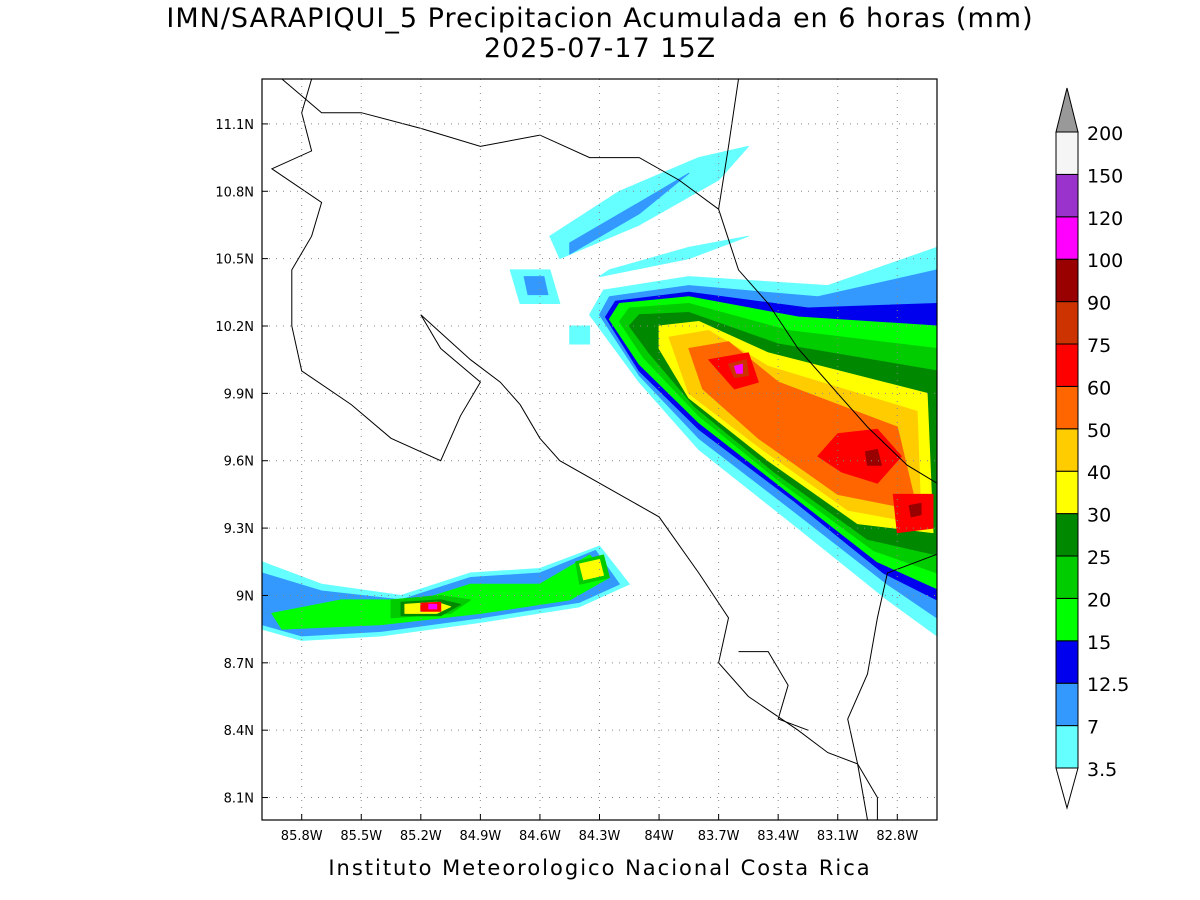  I want to click on lon-tick-label: 84.6W, so click(540, 836).